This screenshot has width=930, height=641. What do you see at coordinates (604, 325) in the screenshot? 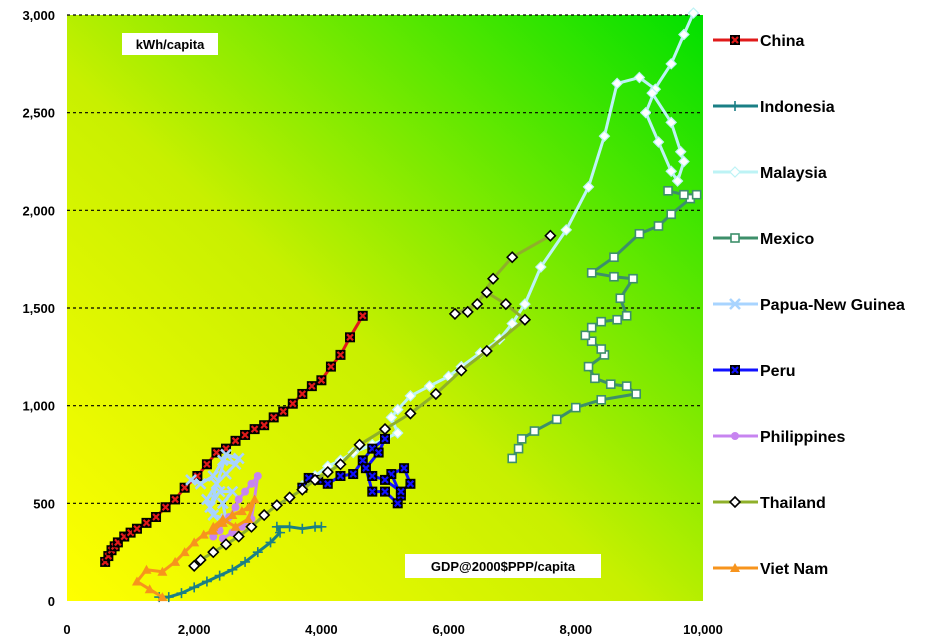
I see `series-mexico` at bounding box center [604, 325].